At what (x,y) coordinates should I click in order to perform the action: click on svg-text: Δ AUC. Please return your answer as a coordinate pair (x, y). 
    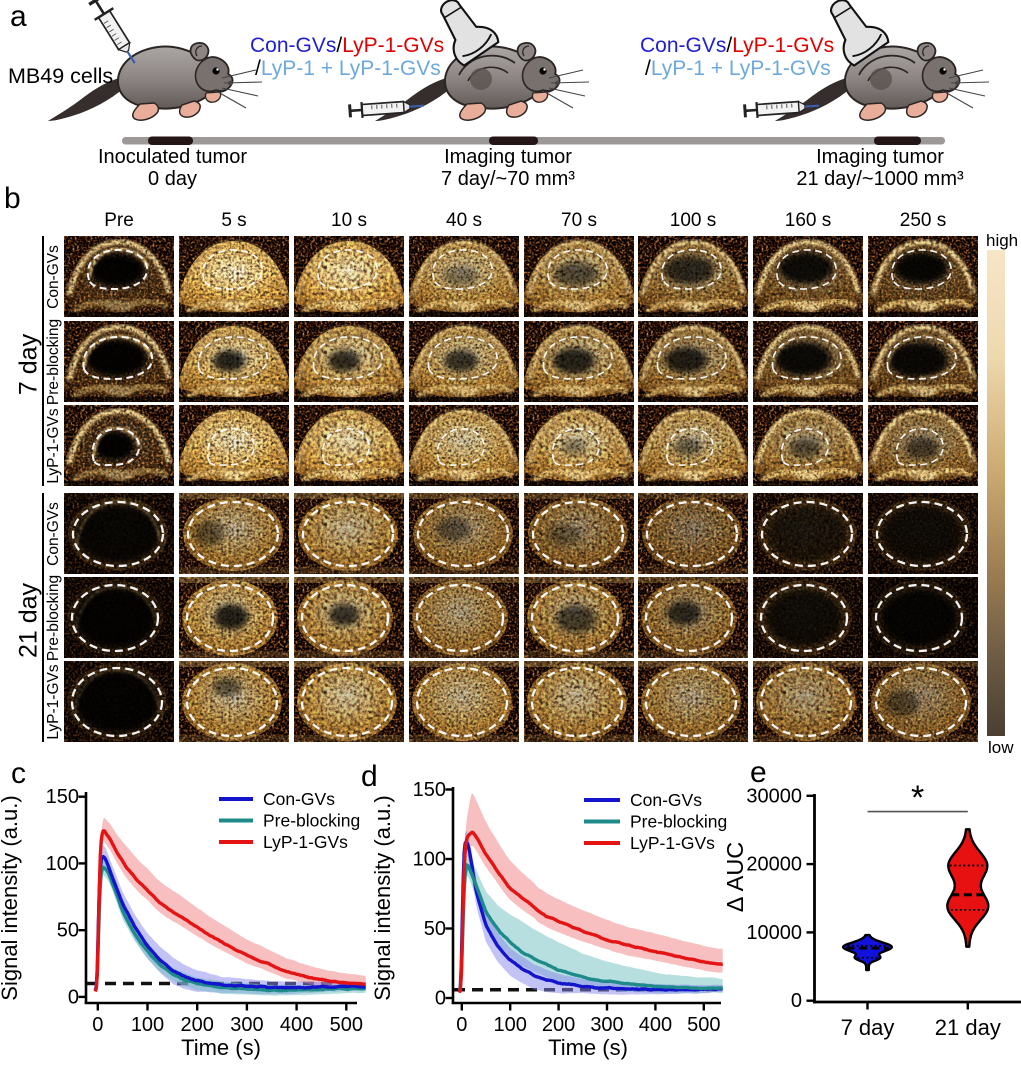
    Looking at the image, I should click on (735, 877).